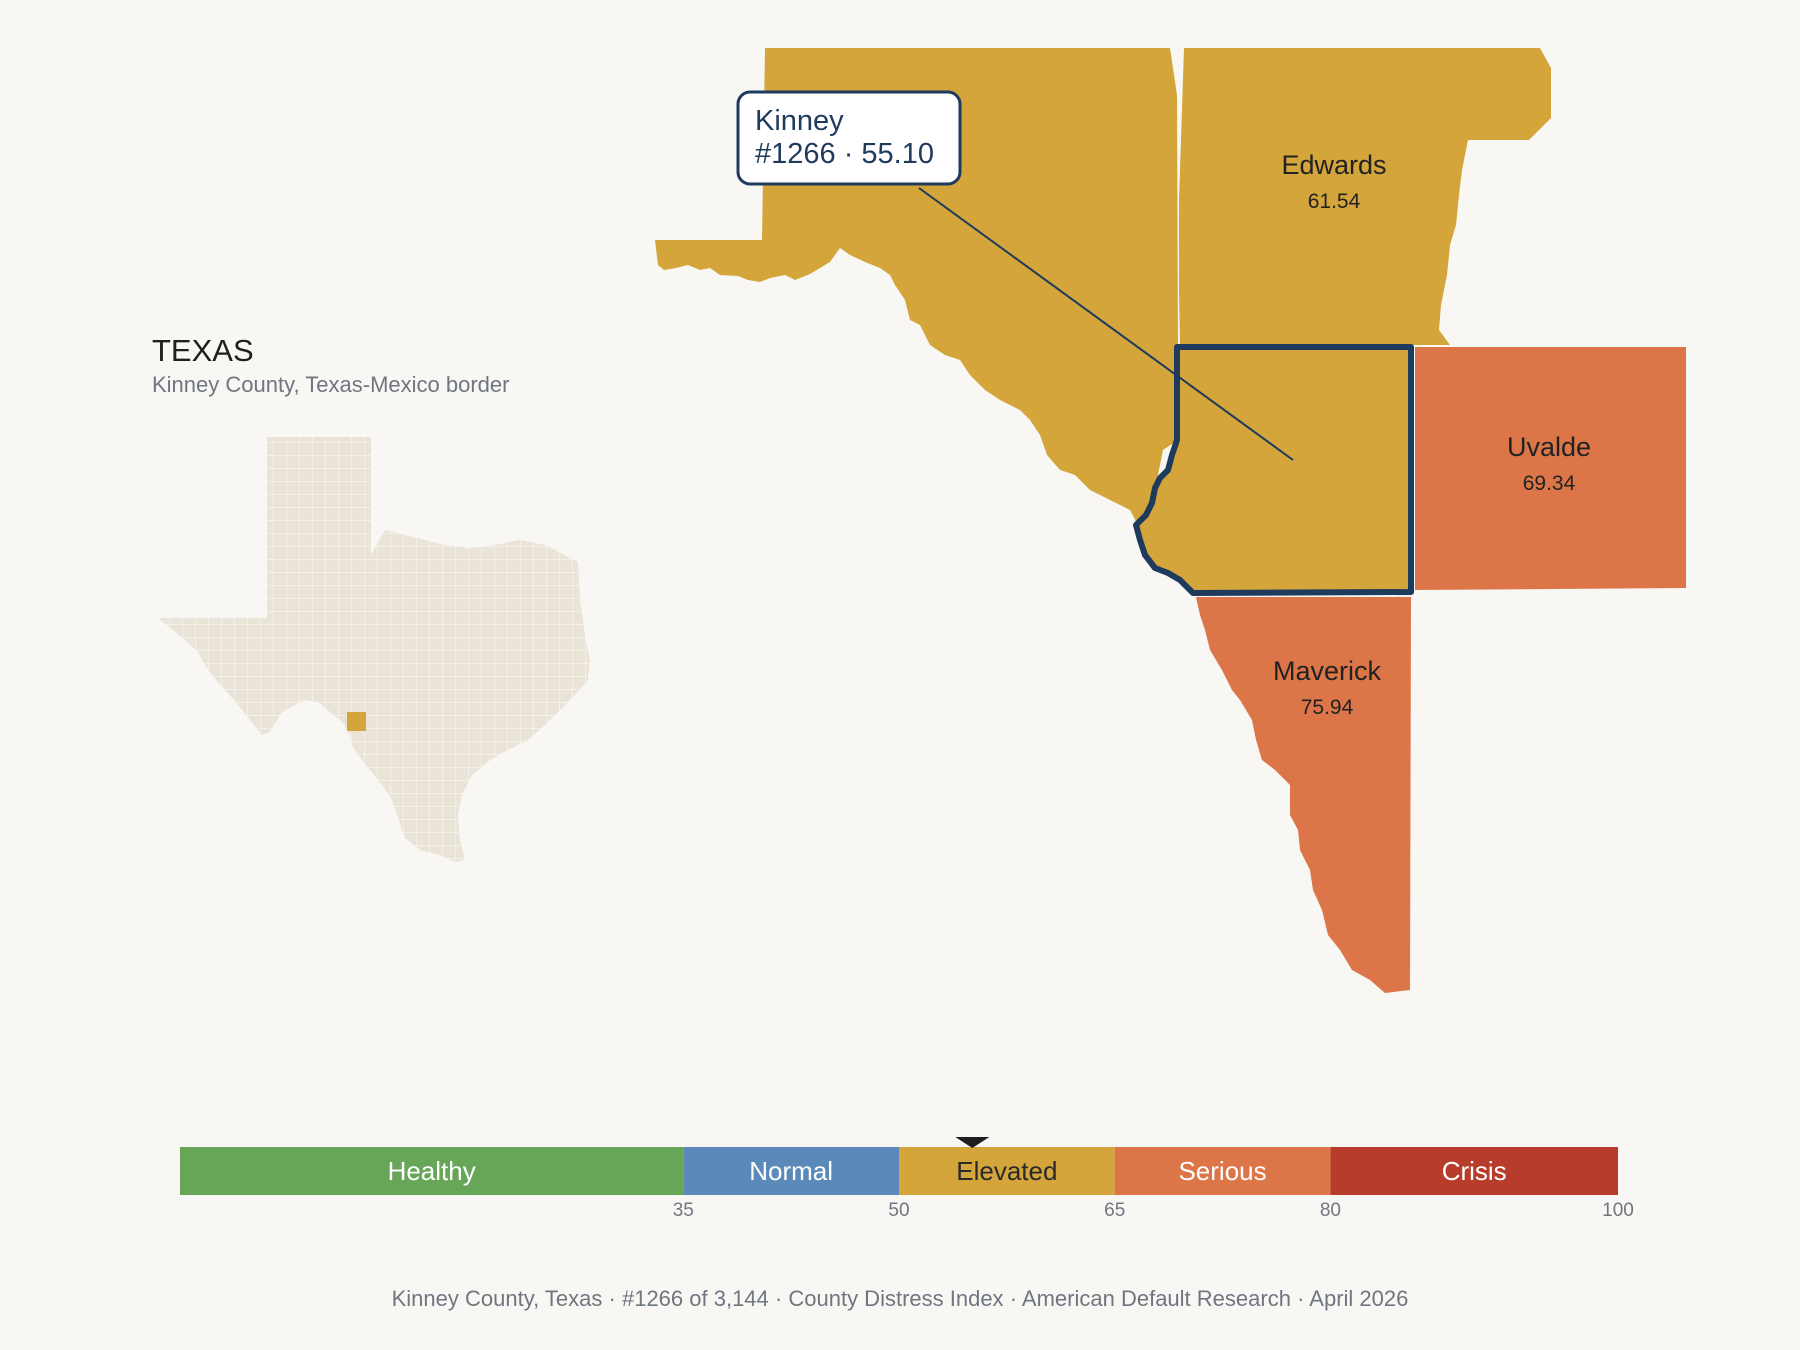  Describe the element at coordinates (497, 1298) in the screenshot. I see `footer-county: Kinney County, Texas` at that location.